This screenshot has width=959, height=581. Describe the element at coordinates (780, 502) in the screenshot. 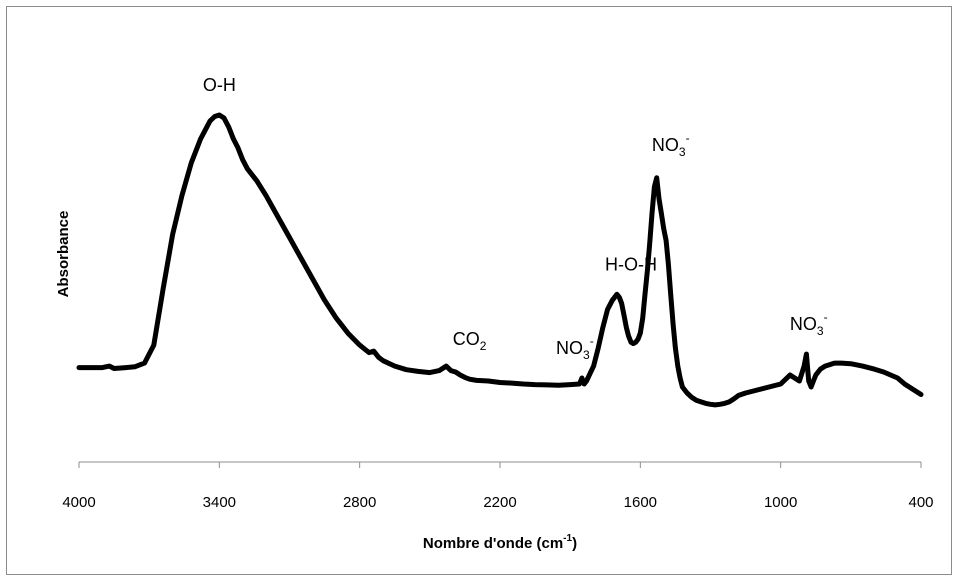

I see `x-tick-label: 1000` at that location.